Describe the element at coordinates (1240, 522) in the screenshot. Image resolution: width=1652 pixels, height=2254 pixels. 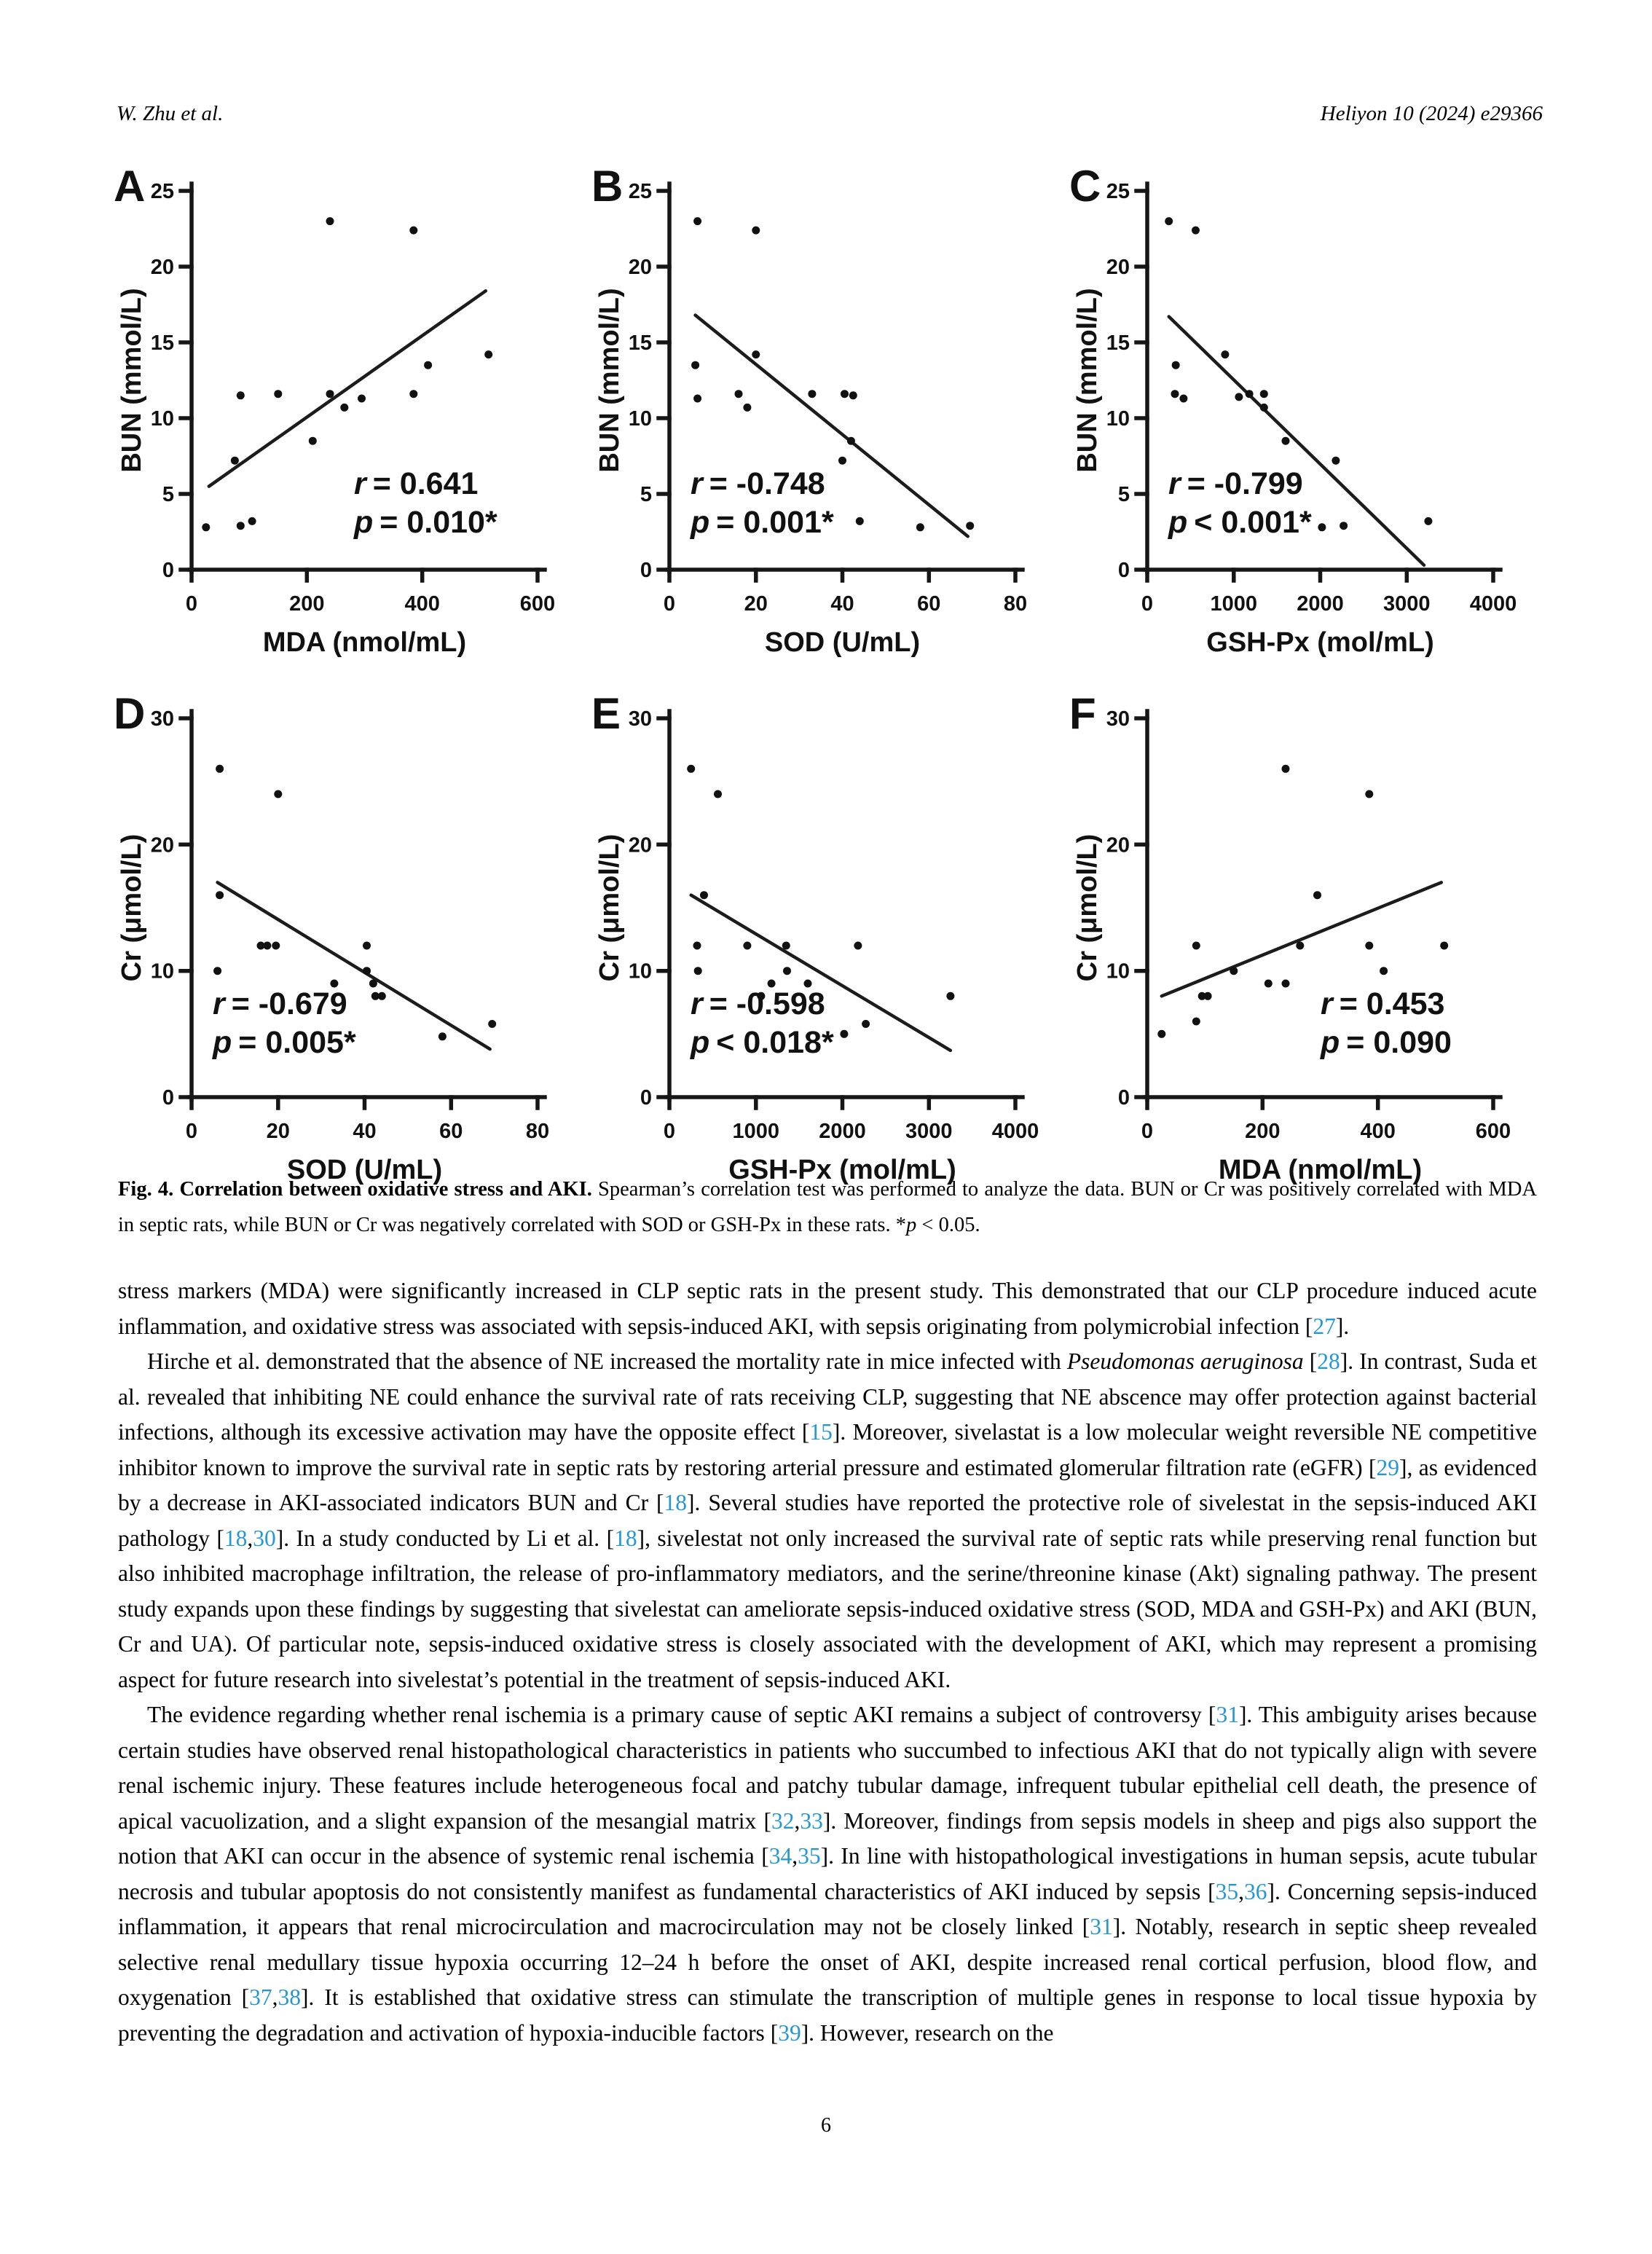
I see `p-value: p < 0.001*` at that location.